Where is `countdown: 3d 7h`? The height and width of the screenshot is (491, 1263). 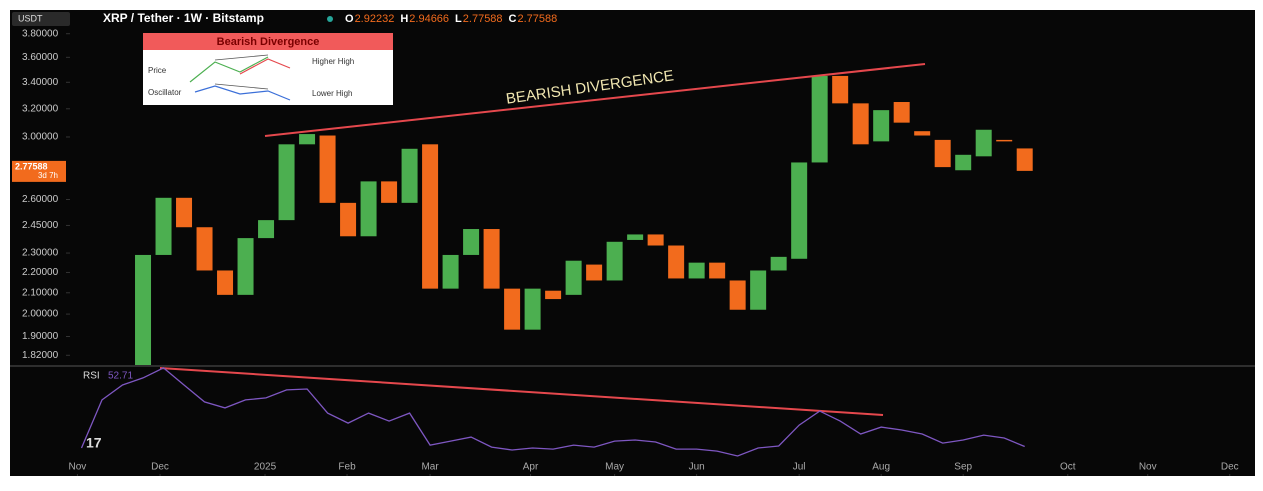
countdown: 3d 7h is located at coordinates (48, 175).